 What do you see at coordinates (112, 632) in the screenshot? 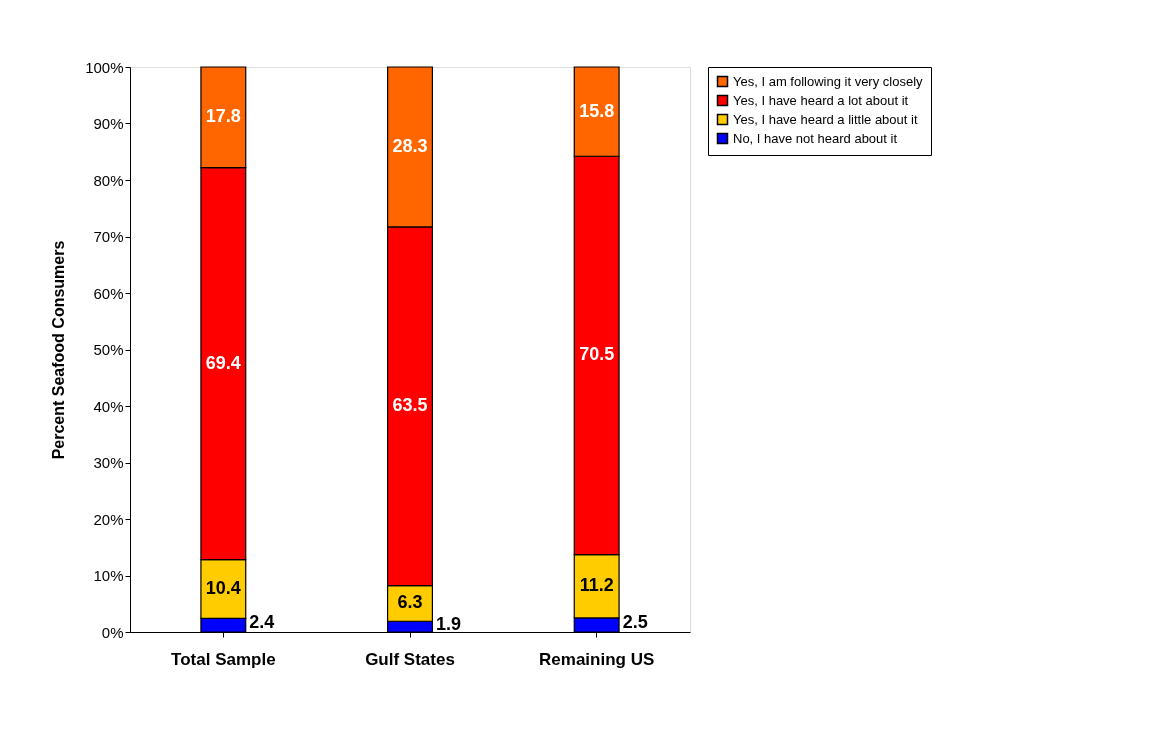
I see `y-tick-label: 0%` at bounding box center [112, 632].